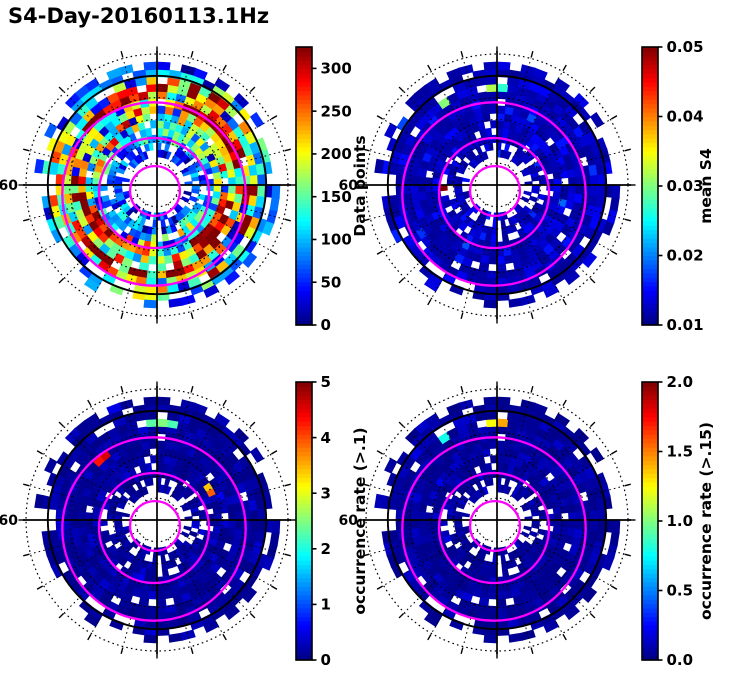  I want to click on colorbar-title: occurrence rate (>.15), so click(706, 521).